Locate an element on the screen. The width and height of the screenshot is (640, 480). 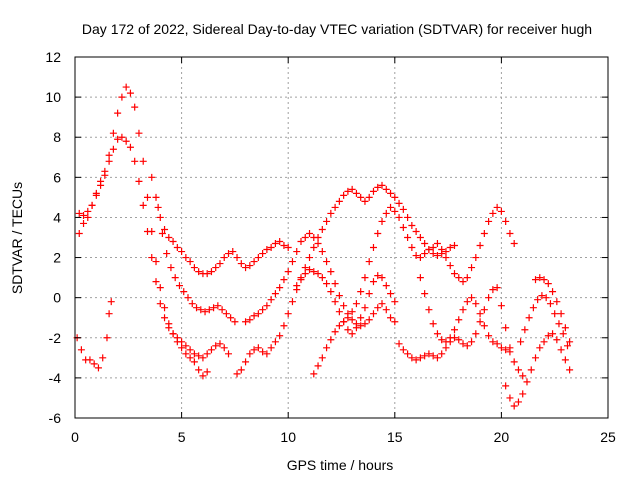
x-tick-label: 5 is located at coordinates (182, 437).